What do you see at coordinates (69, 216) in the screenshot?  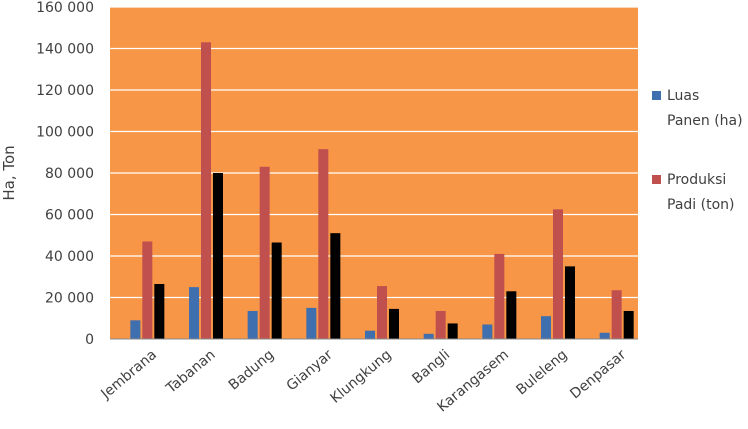 I see `y-tick-label: 60 000` at bounding box center [69, 216].